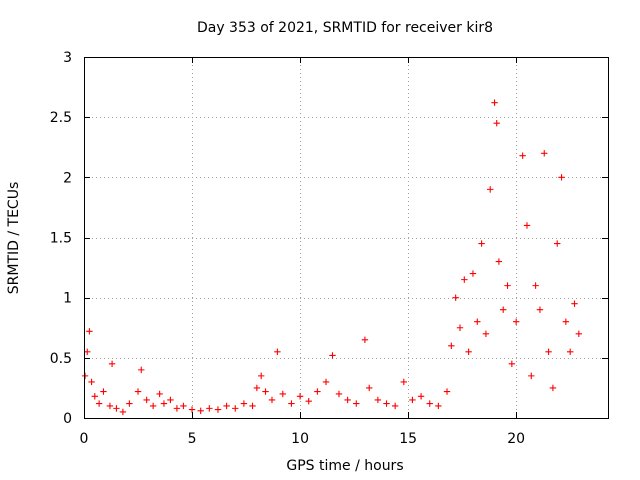 The image size is (640, 480). Describe the element at coordinates (61, 359) in the screenshot. I see `y-tick-label: 0.5` at that location.